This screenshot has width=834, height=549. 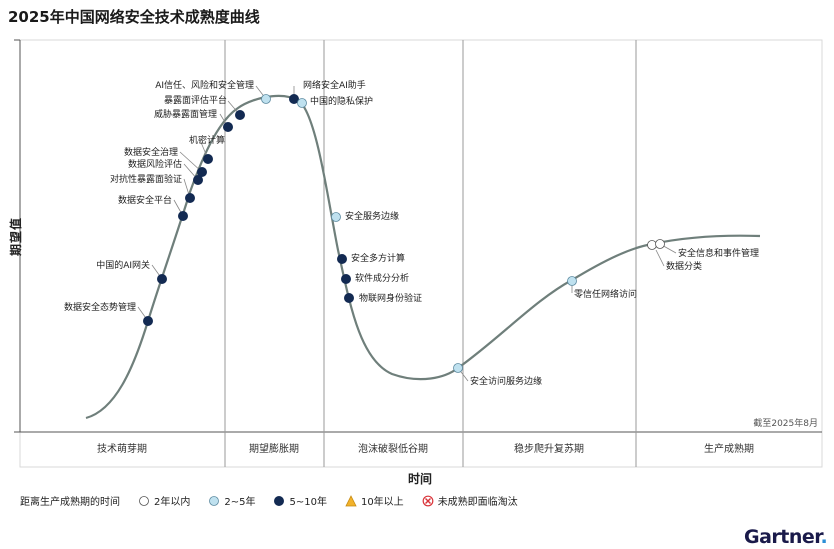 What do you see at coordinates (351, 500) in the screenshot?
I see `legend-marker-triangle` at bounding box center [351, 500].